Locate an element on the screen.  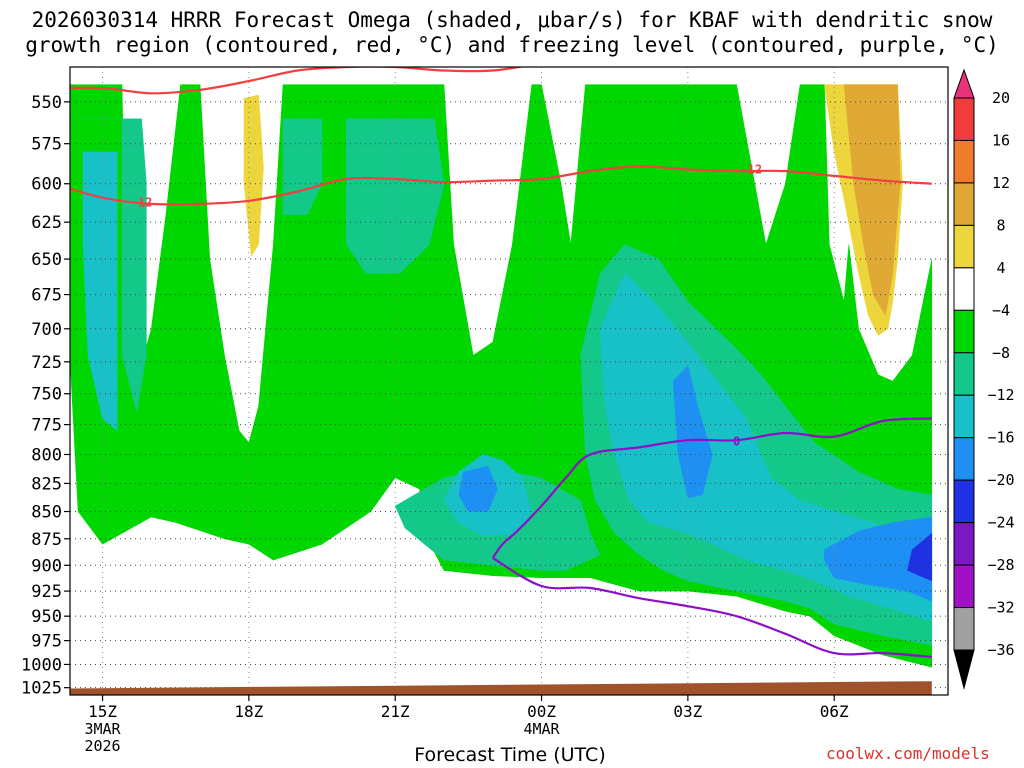
x-tick-label-15-1: 3MAR is located at coordinates (102, 729).